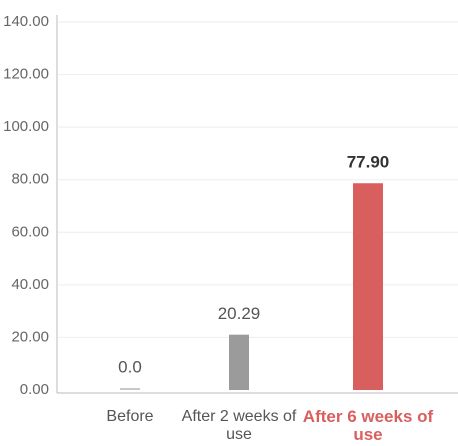 This screenshot has width=458, height=446. I want to click on y-tick-label: 20.00, so click(30, 336).